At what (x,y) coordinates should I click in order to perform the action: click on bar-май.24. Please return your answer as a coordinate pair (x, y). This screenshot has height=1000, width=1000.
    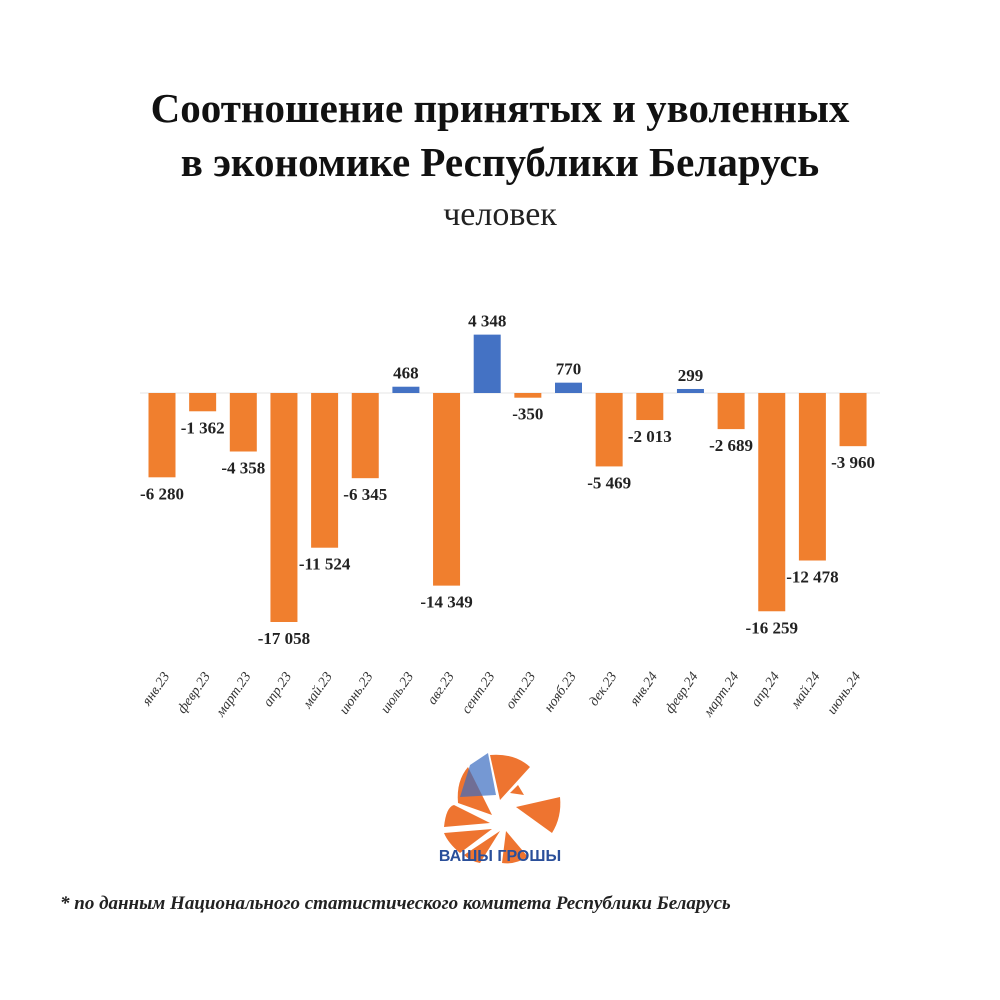
    Looking at the image, I should click on (812, 477).